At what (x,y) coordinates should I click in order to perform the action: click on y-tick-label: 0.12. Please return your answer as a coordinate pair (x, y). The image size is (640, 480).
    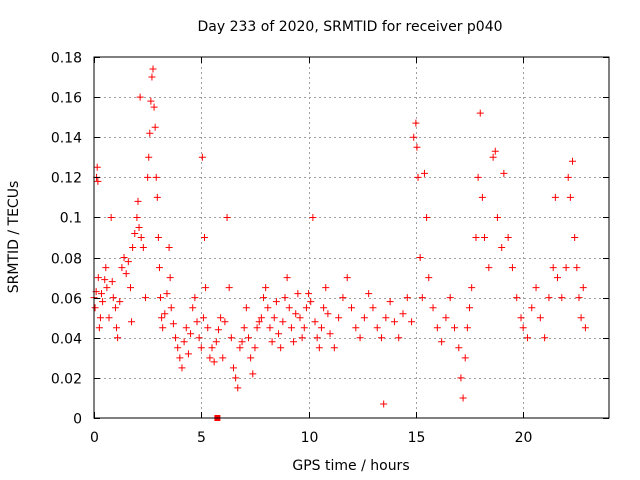
    Looking at the image, I should click on (66, 179).